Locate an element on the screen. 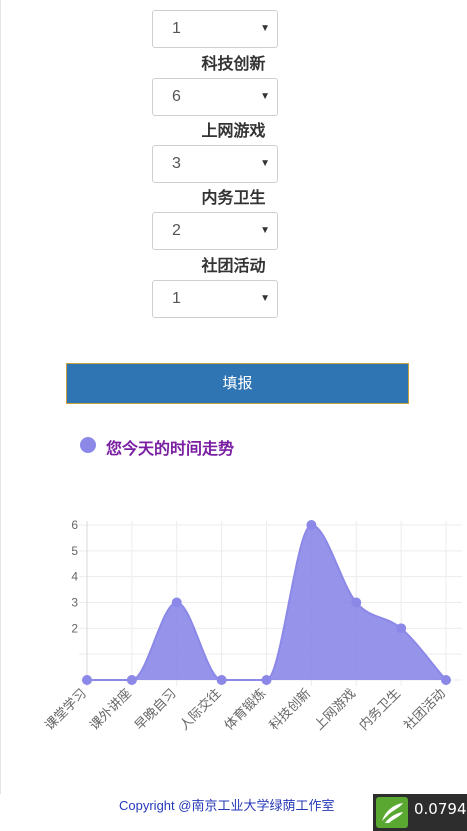 Image resolution: width=467 pixels, height=831 pixels. activity-select-housekeeping: 2 ▼ is located at coordinates (215, 231).